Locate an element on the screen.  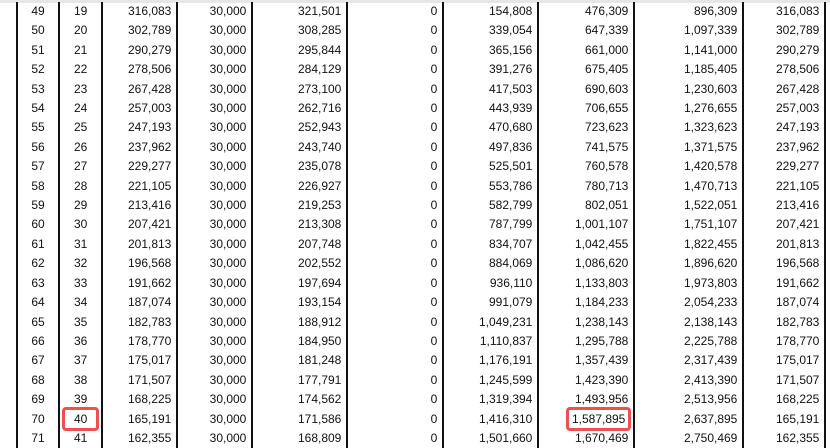
cell-value: 56 is located at coordinates (38, 146).